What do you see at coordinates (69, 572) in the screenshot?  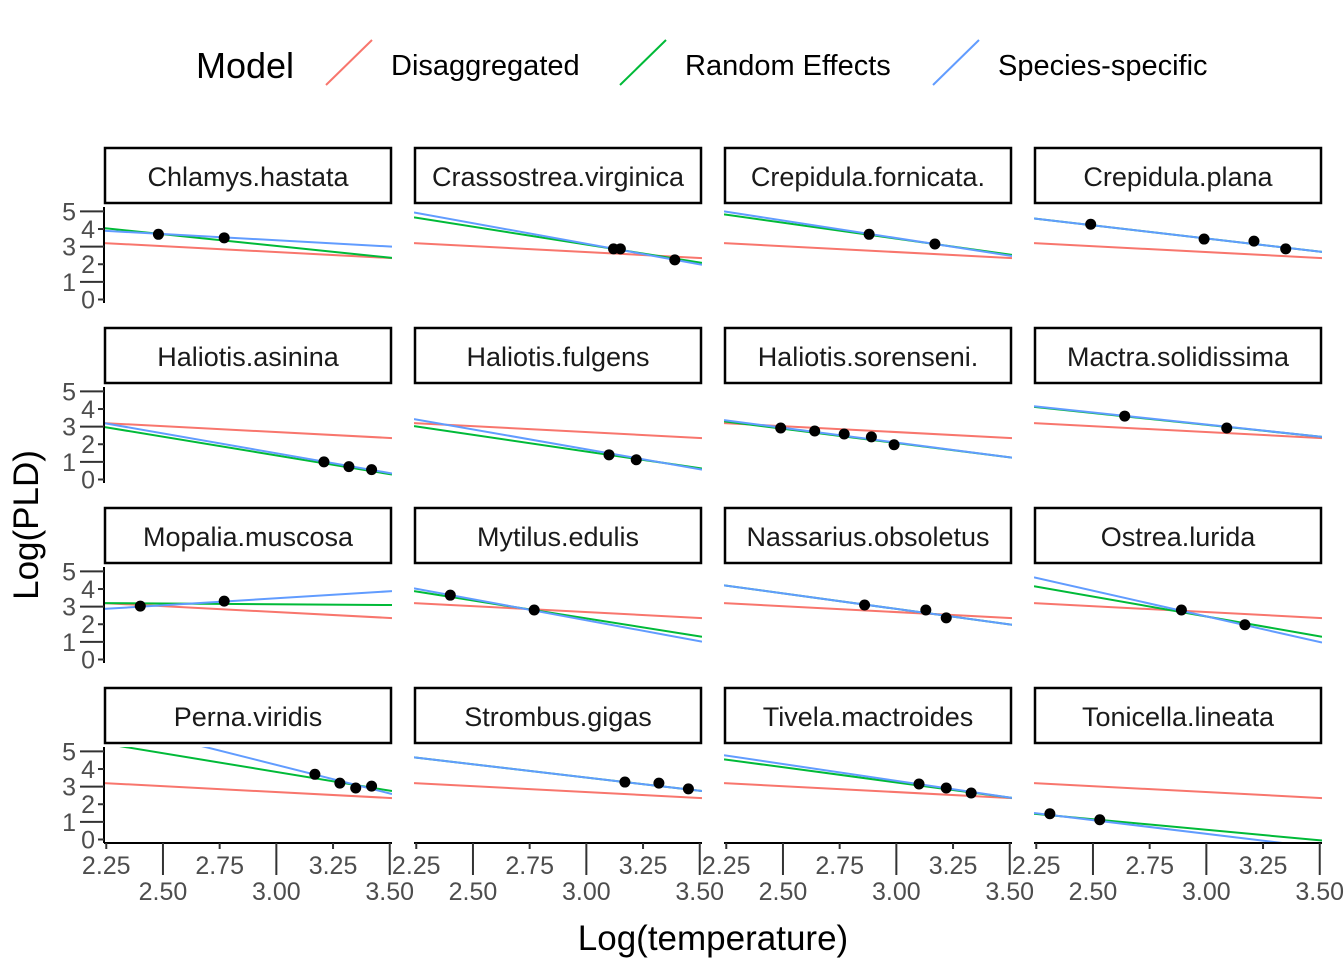 I see `y-tick-label: 5` at bounding box center [69, 572].